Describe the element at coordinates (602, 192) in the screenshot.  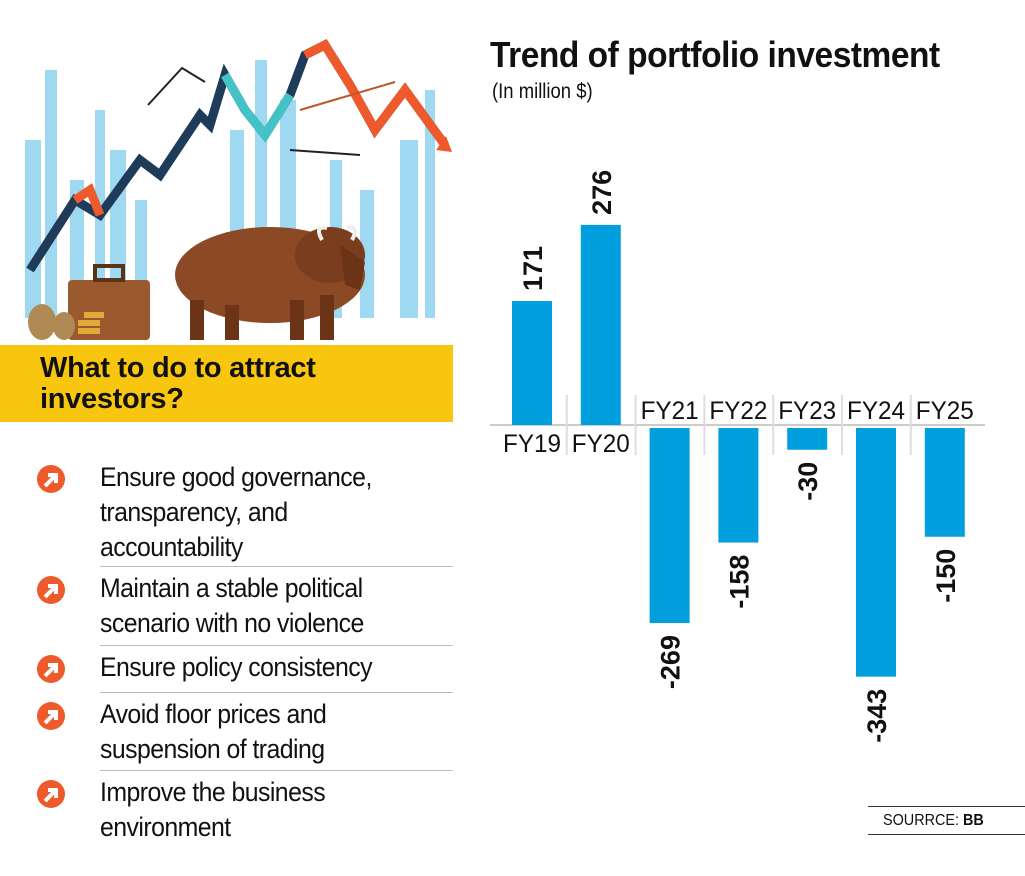
I see `value-label: 276` at that location.